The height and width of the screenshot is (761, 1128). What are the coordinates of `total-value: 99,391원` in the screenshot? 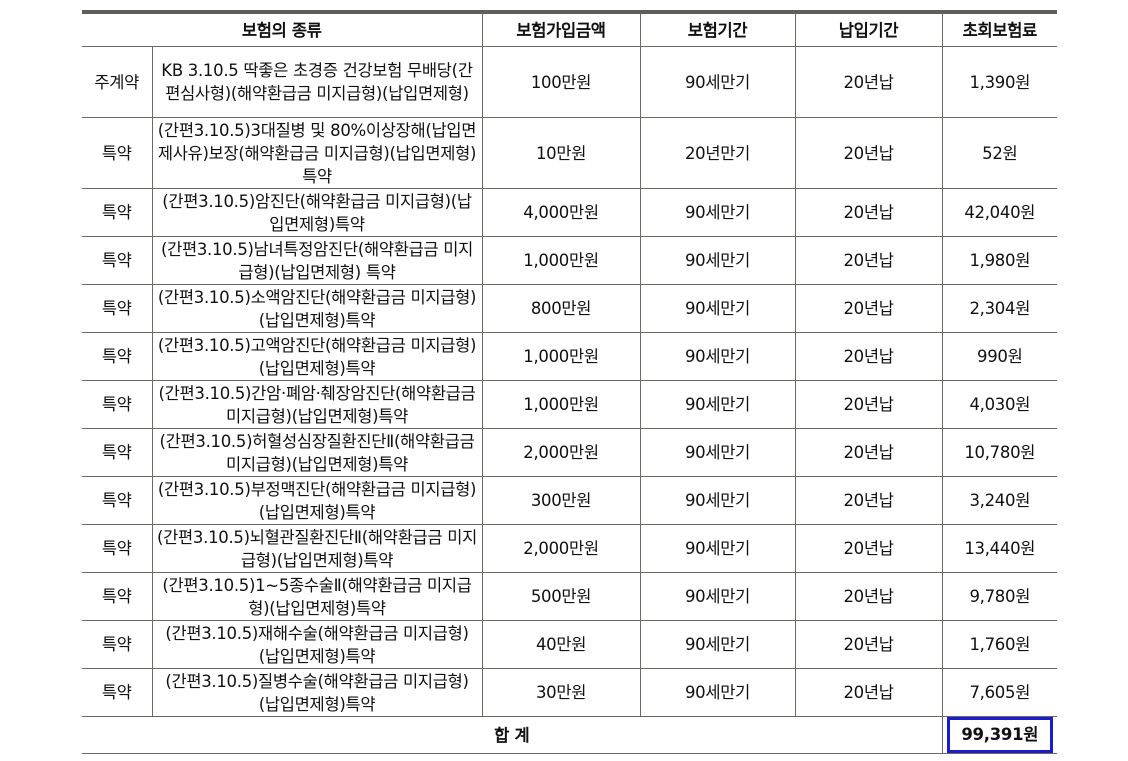 It's located at (999, 735).